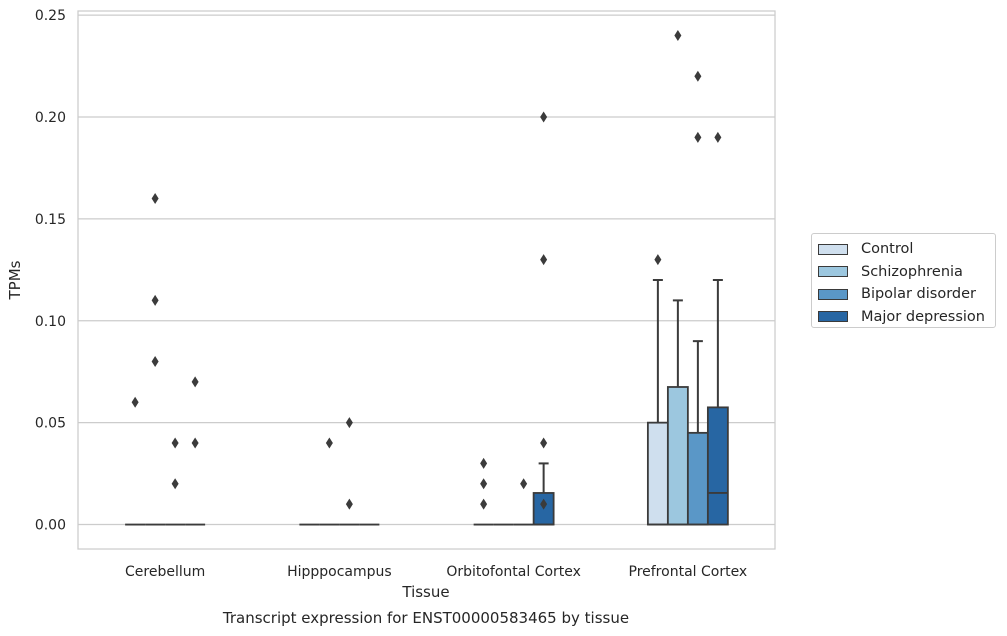 This screenshot has height=636, width=1007. What do you see at coordinates (50, 16) in the screenshot?
I see `y-tick-label: 0.25` at bounding box center [50, 16].